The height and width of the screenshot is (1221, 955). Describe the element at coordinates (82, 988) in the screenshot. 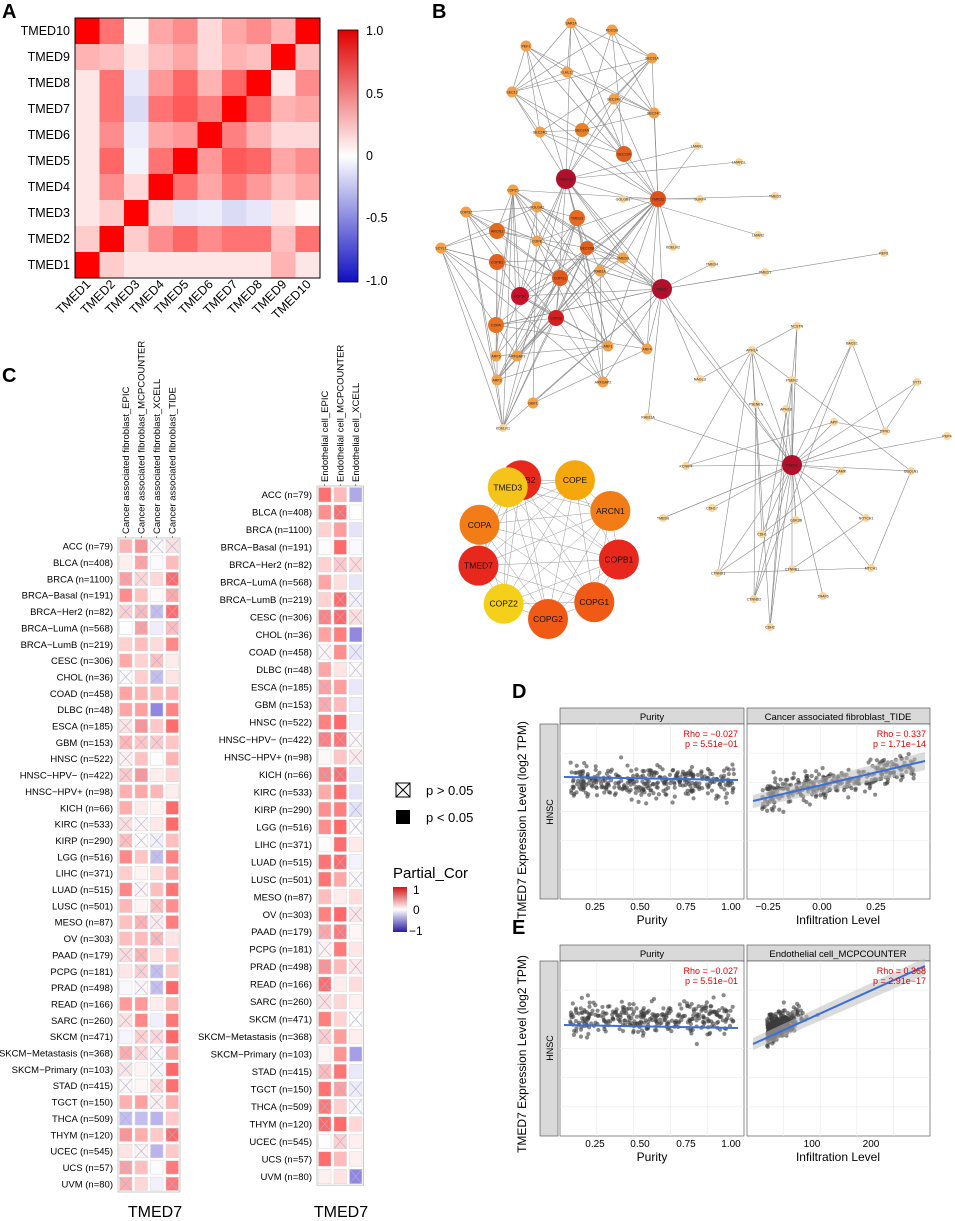

I see `row-label: PRAD (n=498)` at that location.